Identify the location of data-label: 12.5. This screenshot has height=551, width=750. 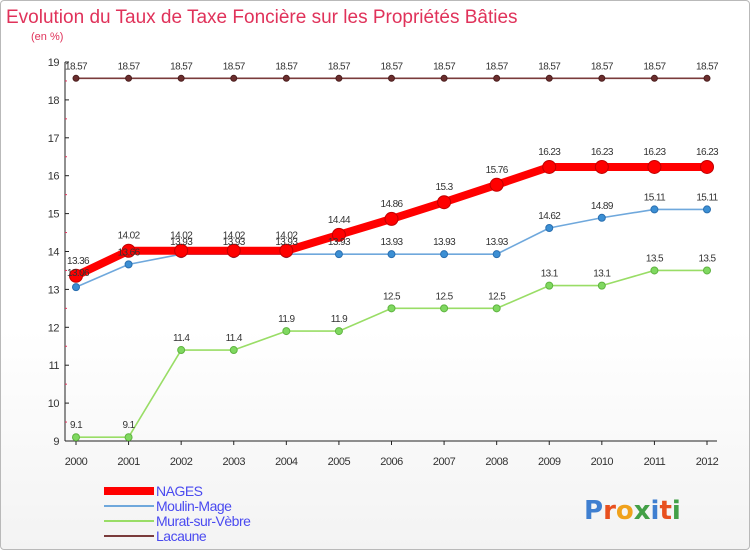
(497, 296).